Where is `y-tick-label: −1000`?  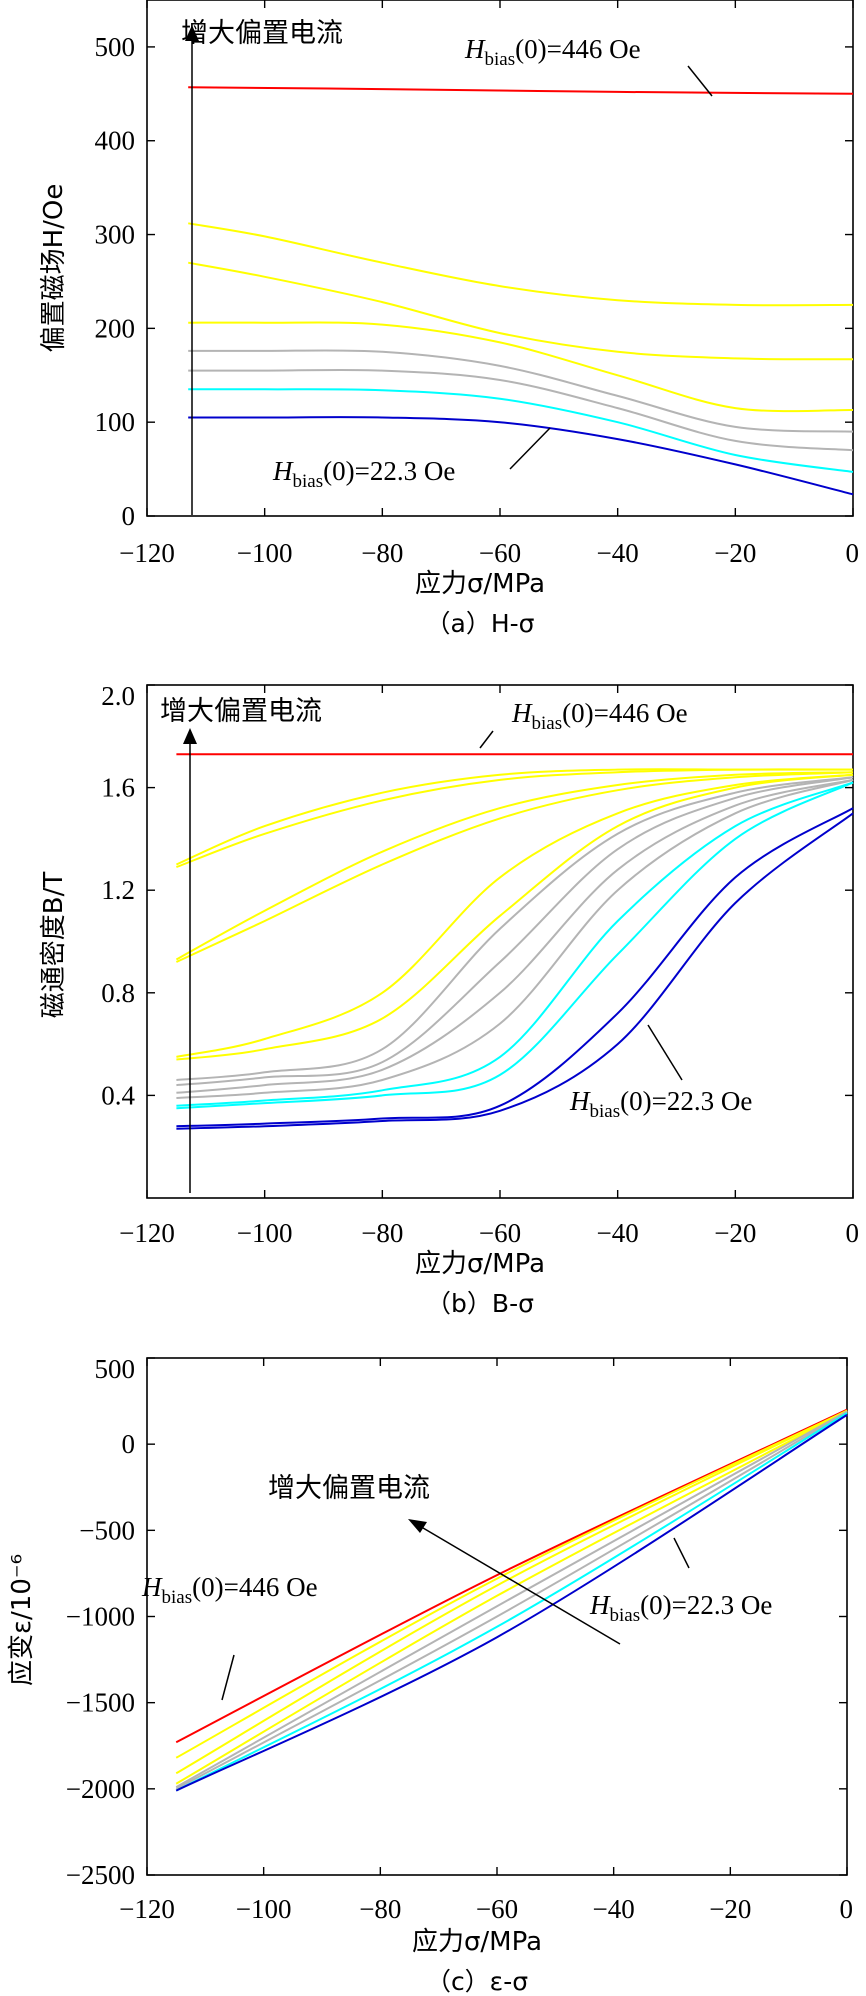 y-tick-label: −1000 is located at coordinates (100, 1617).